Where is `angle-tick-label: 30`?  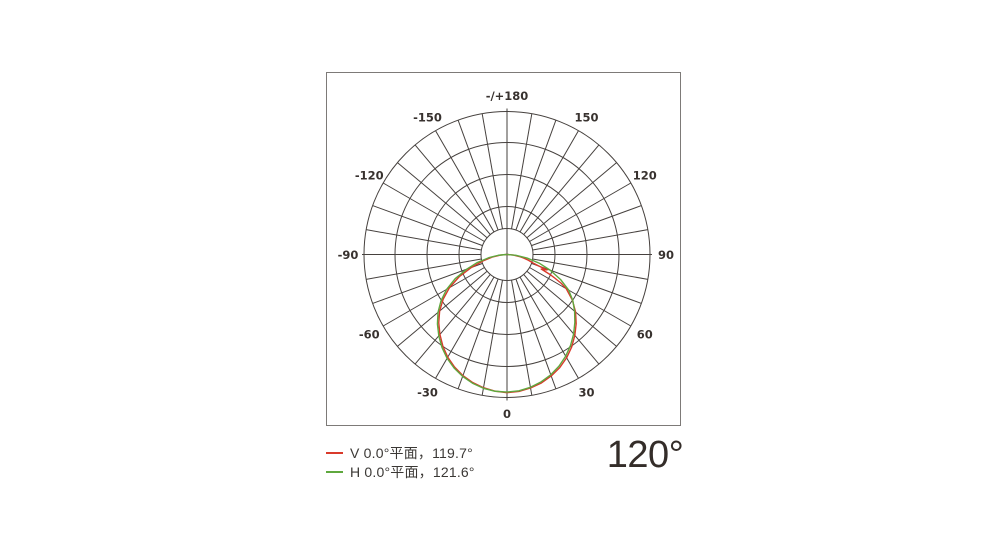
angle-tick-label: 30 is located at coordinates (586, 393).